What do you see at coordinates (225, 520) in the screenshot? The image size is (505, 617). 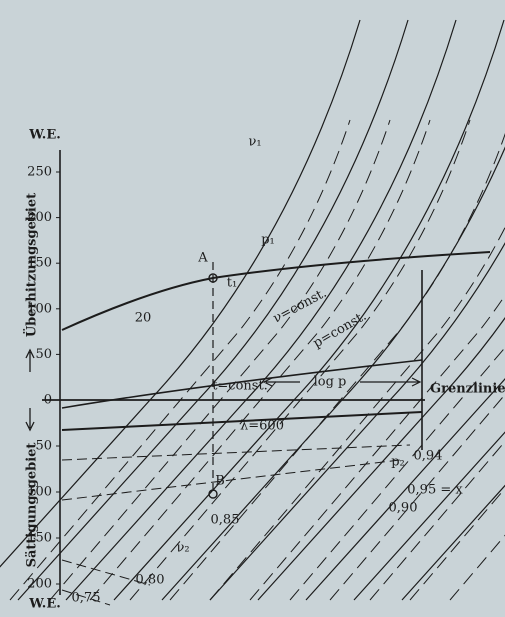 I see `label: 0,85` at bounding box center [225, 520].